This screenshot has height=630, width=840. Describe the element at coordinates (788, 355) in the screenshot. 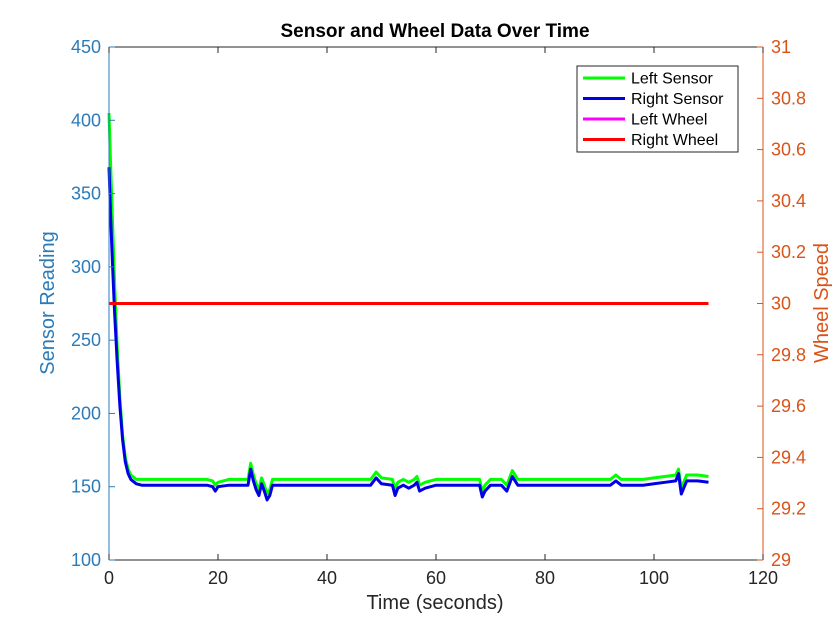

I see `right-y-tick-label: 29.8` at that location.